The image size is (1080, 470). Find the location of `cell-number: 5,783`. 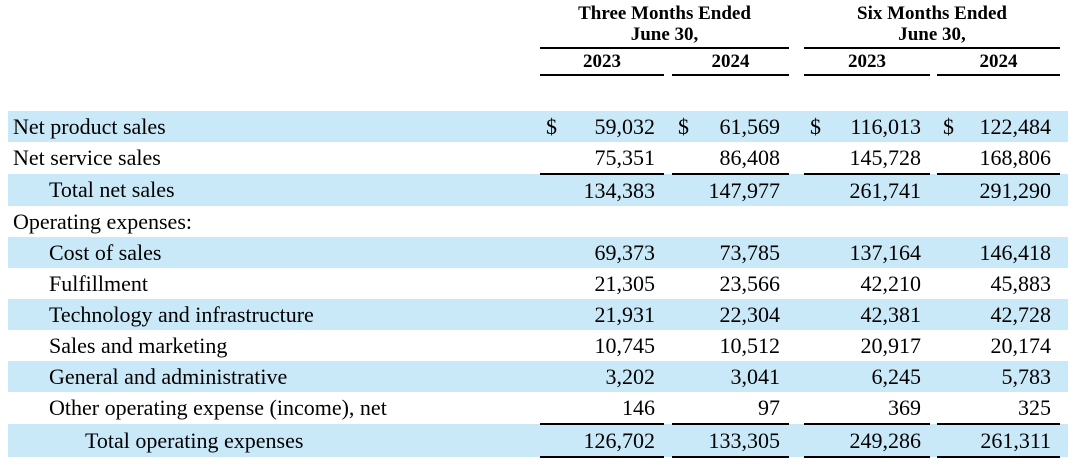

cell-number: 5,783 is located at coordinates (1026, 376).